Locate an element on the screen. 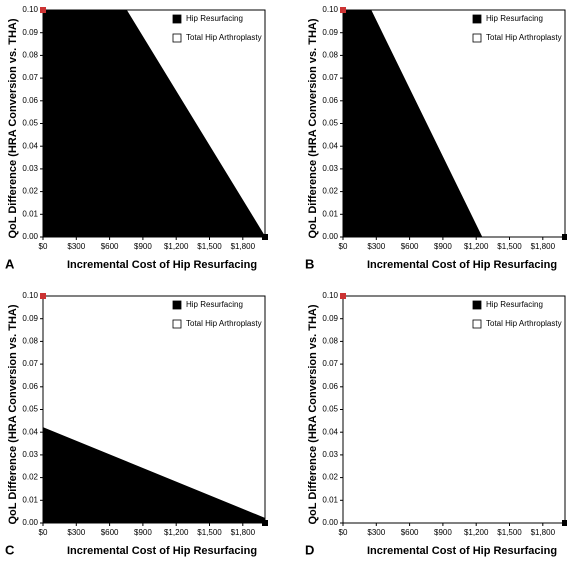 The height and width of the screenshot is (564, 567). panel-label: B is located at coordinates (309, 263).